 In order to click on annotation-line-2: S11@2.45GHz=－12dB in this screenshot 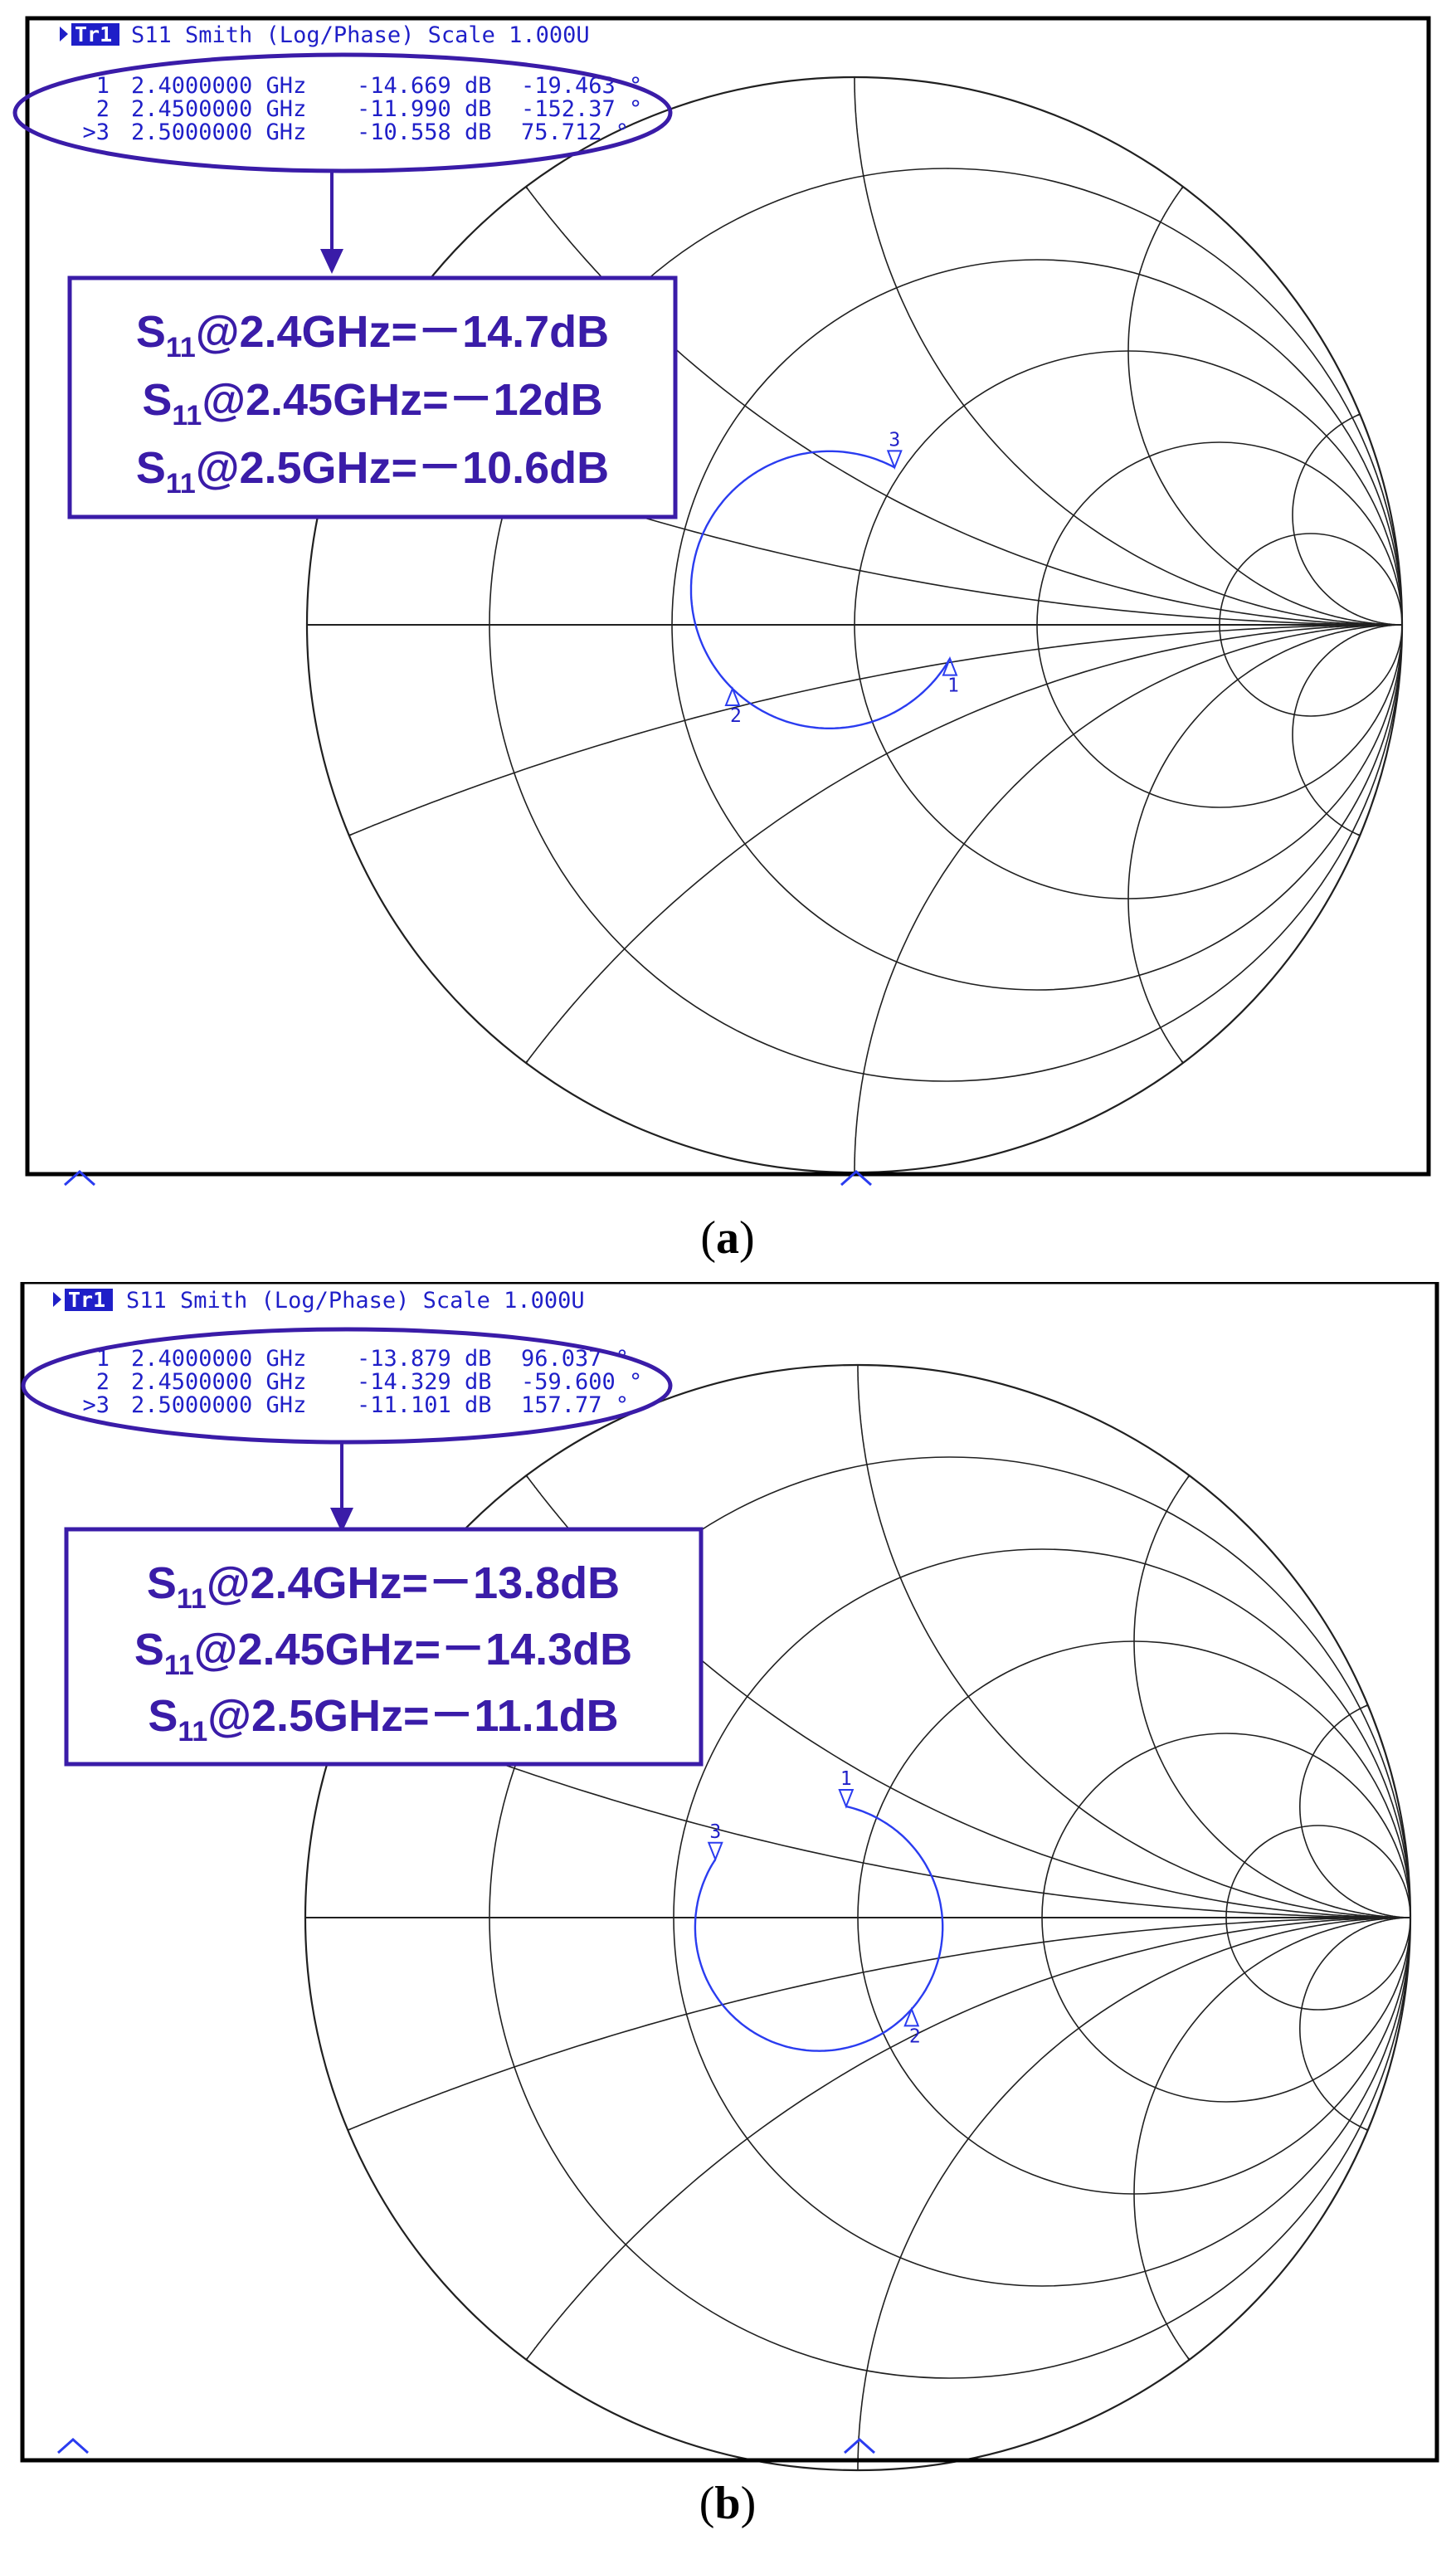, I will do `click(372, 403)`.